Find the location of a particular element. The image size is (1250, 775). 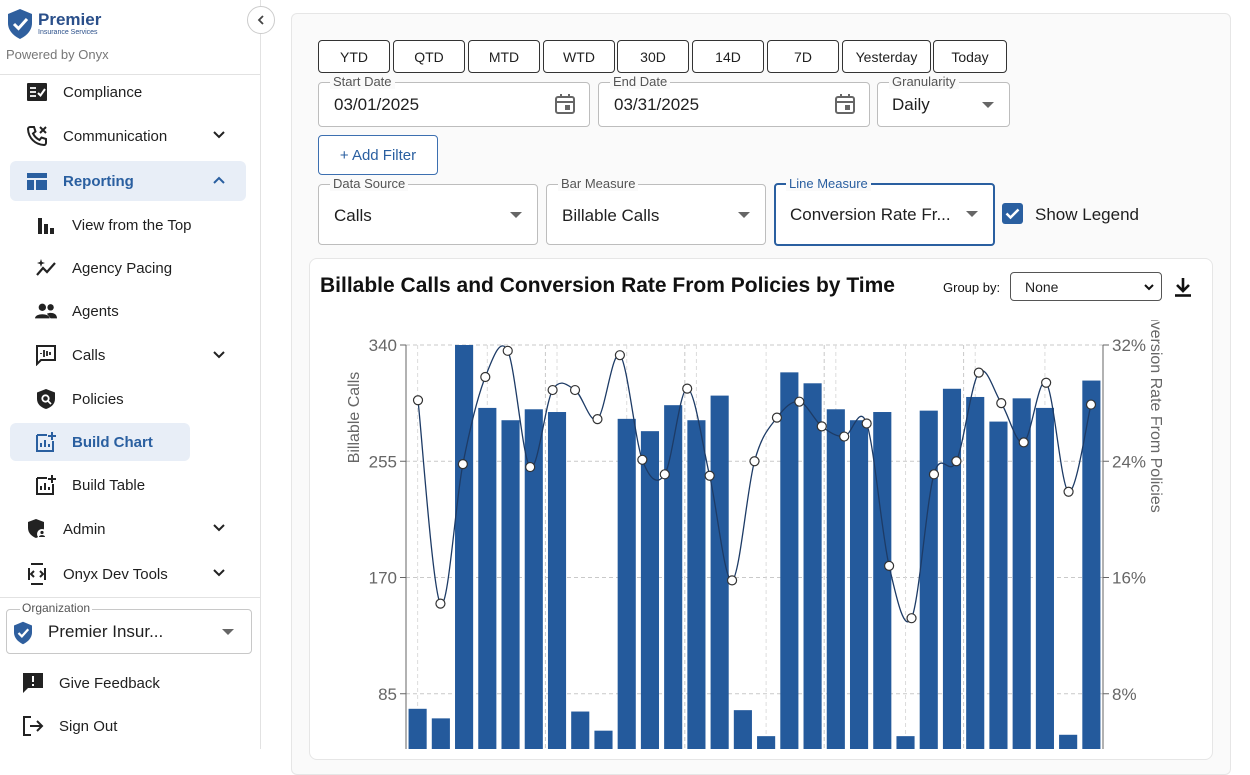

range-button-ytd: YTD is located at coordinates (354, 56).